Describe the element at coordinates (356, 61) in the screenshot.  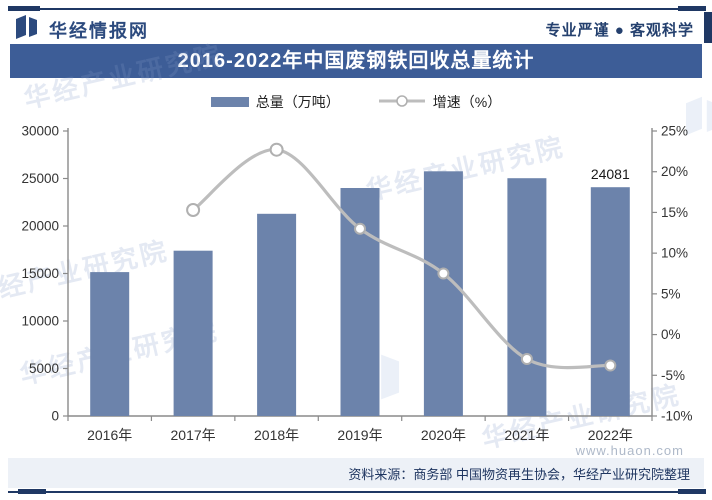
I see `chart-title: 2016-2022年中国废钢铁回收总量统计` at that location.